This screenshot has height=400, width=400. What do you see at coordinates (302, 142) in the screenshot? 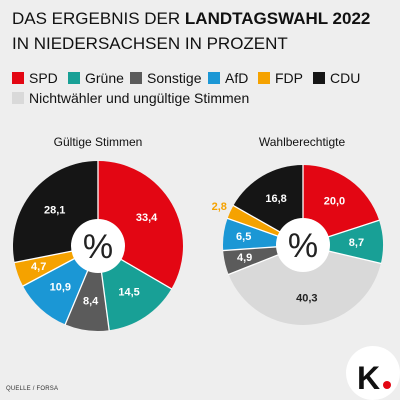
I see `chart-title-wahlberechtigte: Wahlberechtigte` at bounding box center [302, 142].